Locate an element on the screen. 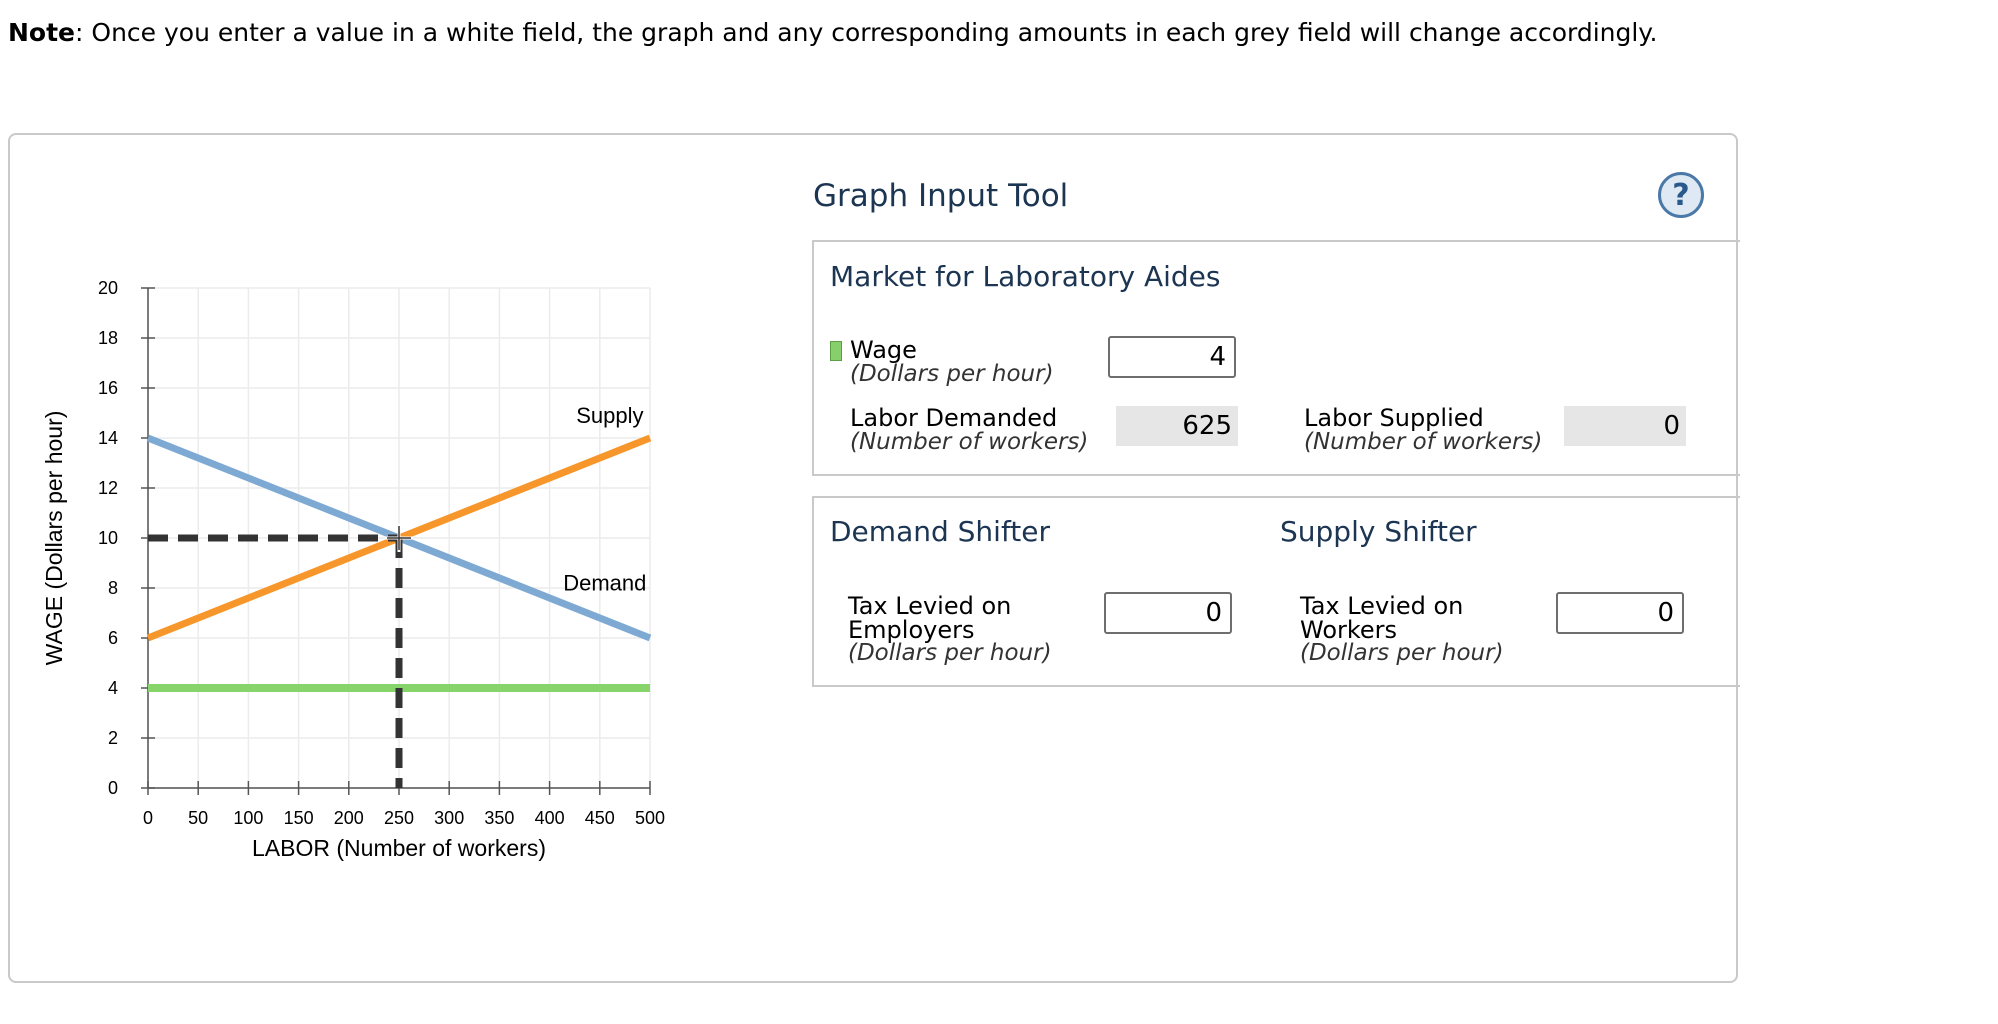  y-axis-label: WAGE (Dollars per hour) is located at coordinates (54, 538).